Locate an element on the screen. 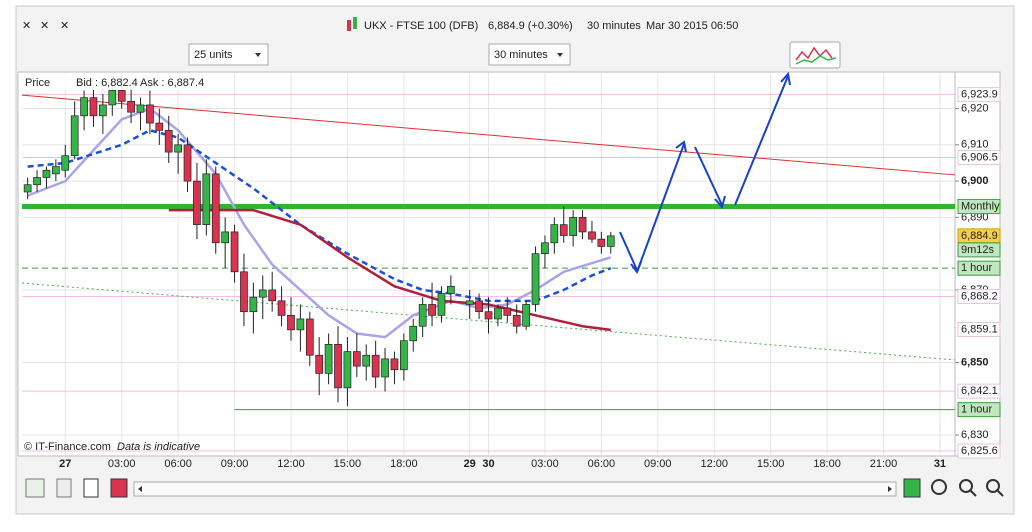  level-name: 1 hour is located at coordinates (977, 410).